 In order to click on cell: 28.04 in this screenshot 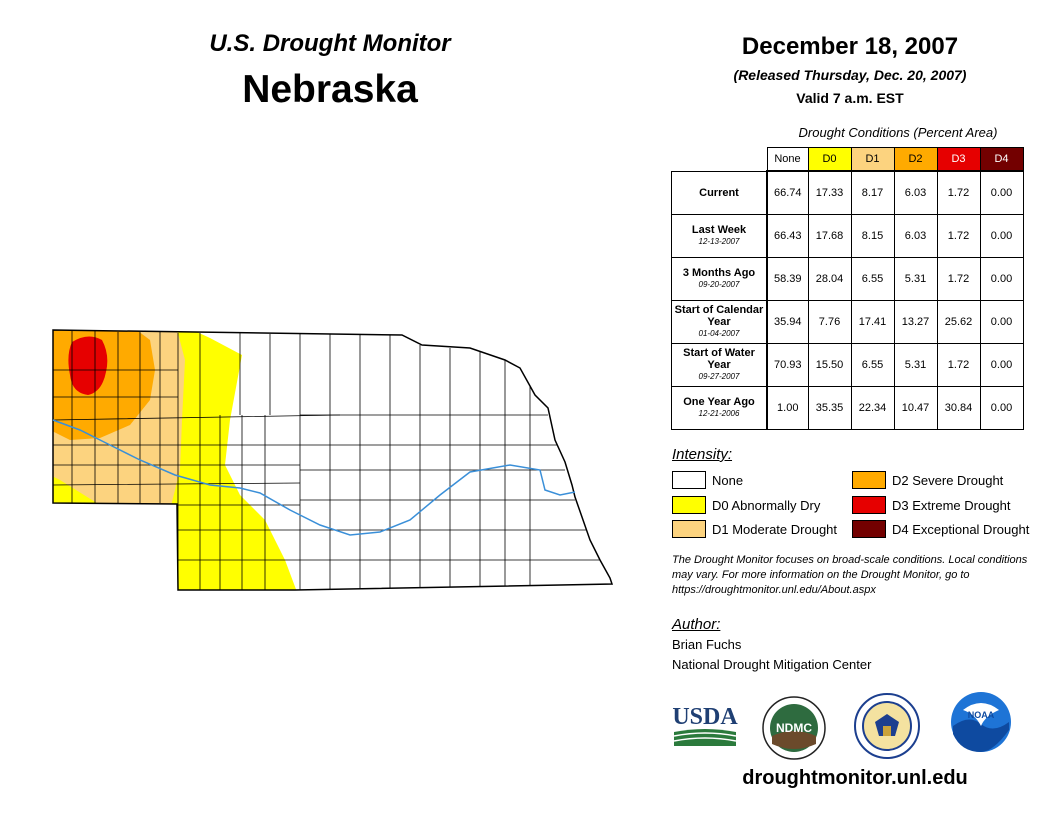, I will do `click(829, 279)`.